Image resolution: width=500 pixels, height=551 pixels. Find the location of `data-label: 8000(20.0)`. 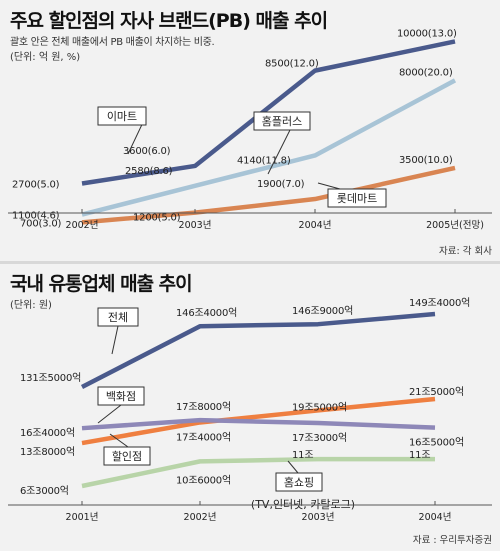

data-label: 8000(20.0) is located at coordinates (426, 72).